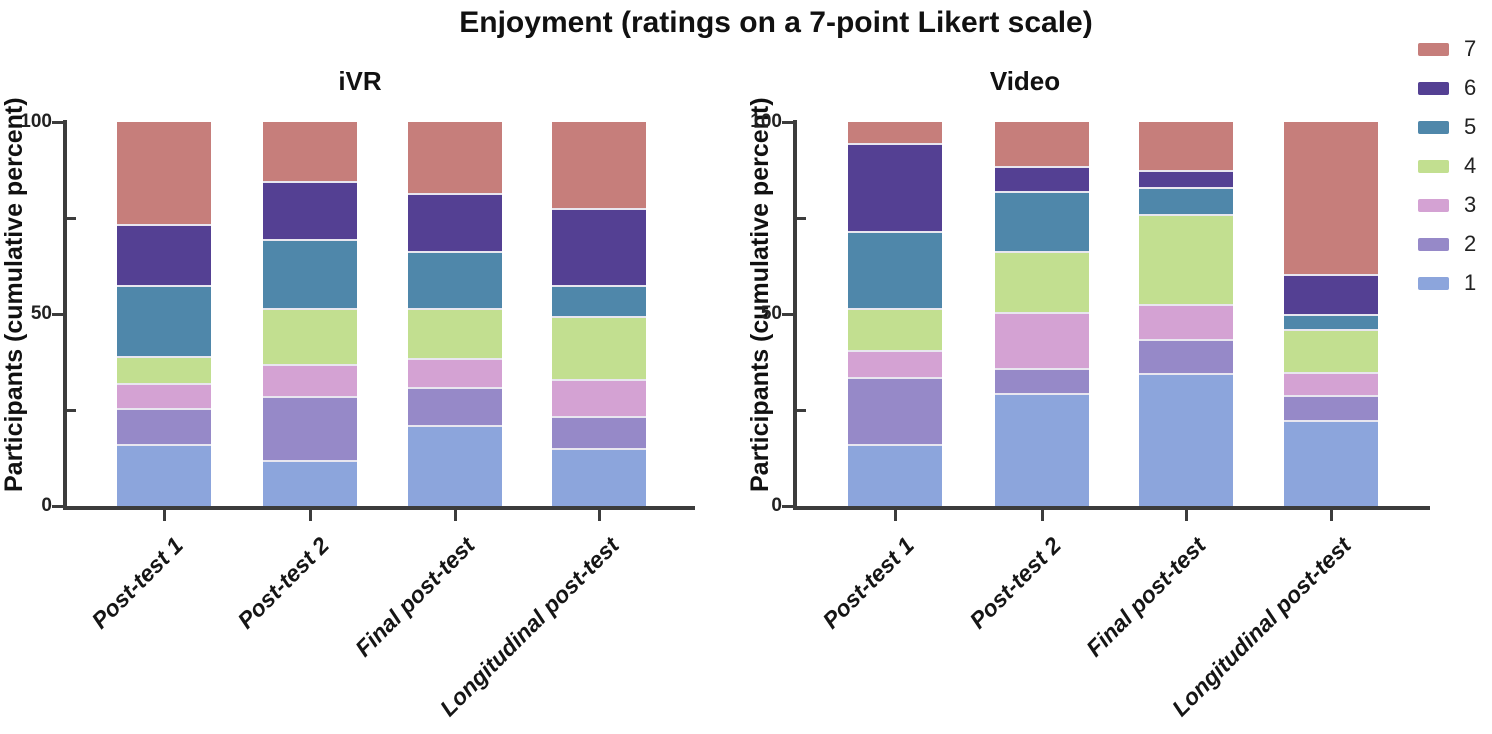 Image resolution: width=1492 pixels, height=734 pixels. I want to click on legend-item-1: 1, so click(1453, 283).